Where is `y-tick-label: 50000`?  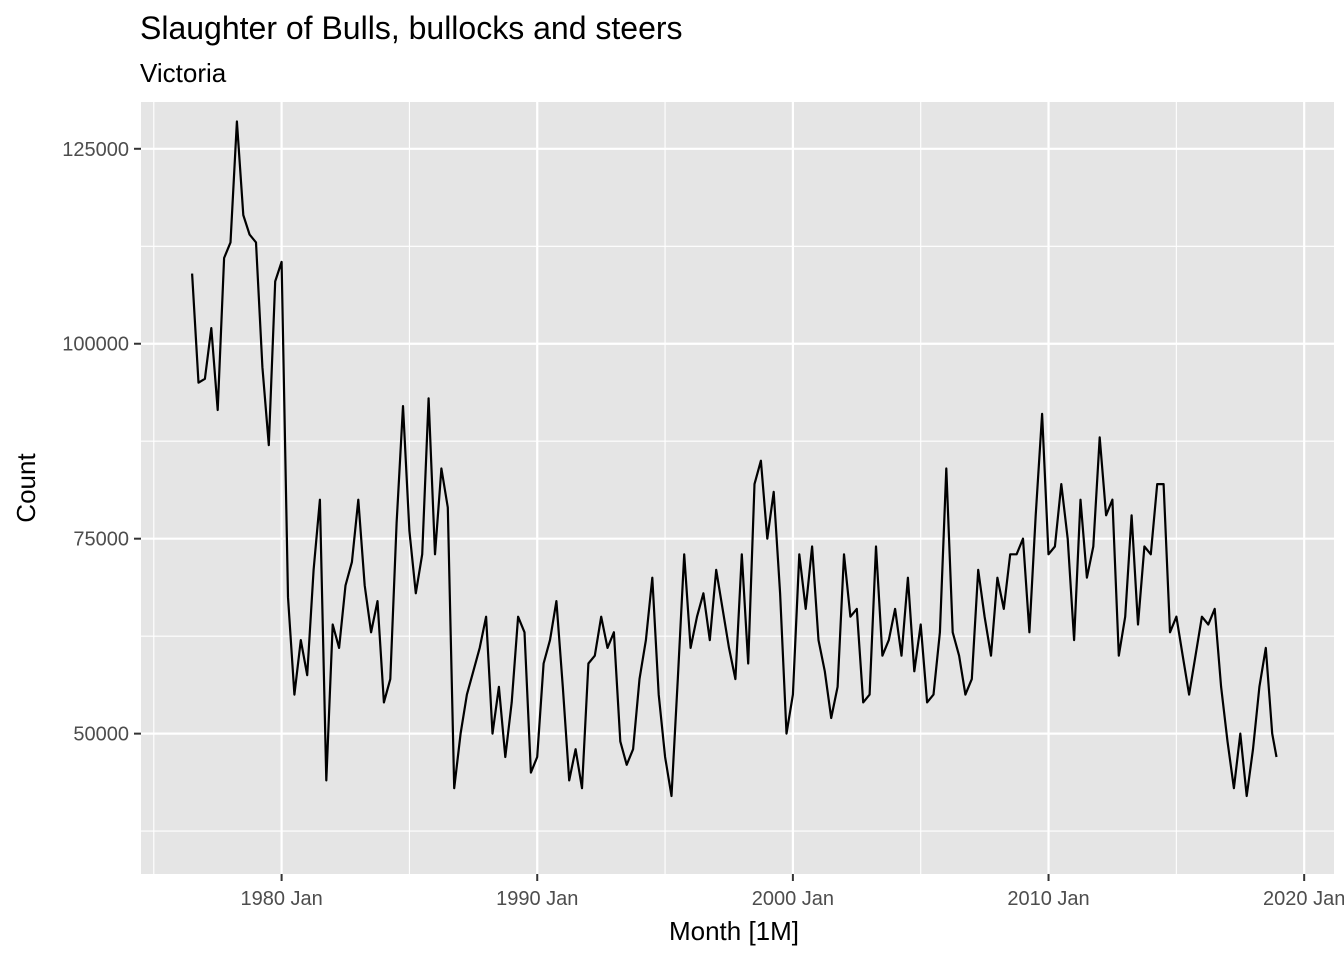
y-tick-label: 50000 is located at coordinates (101, 735).